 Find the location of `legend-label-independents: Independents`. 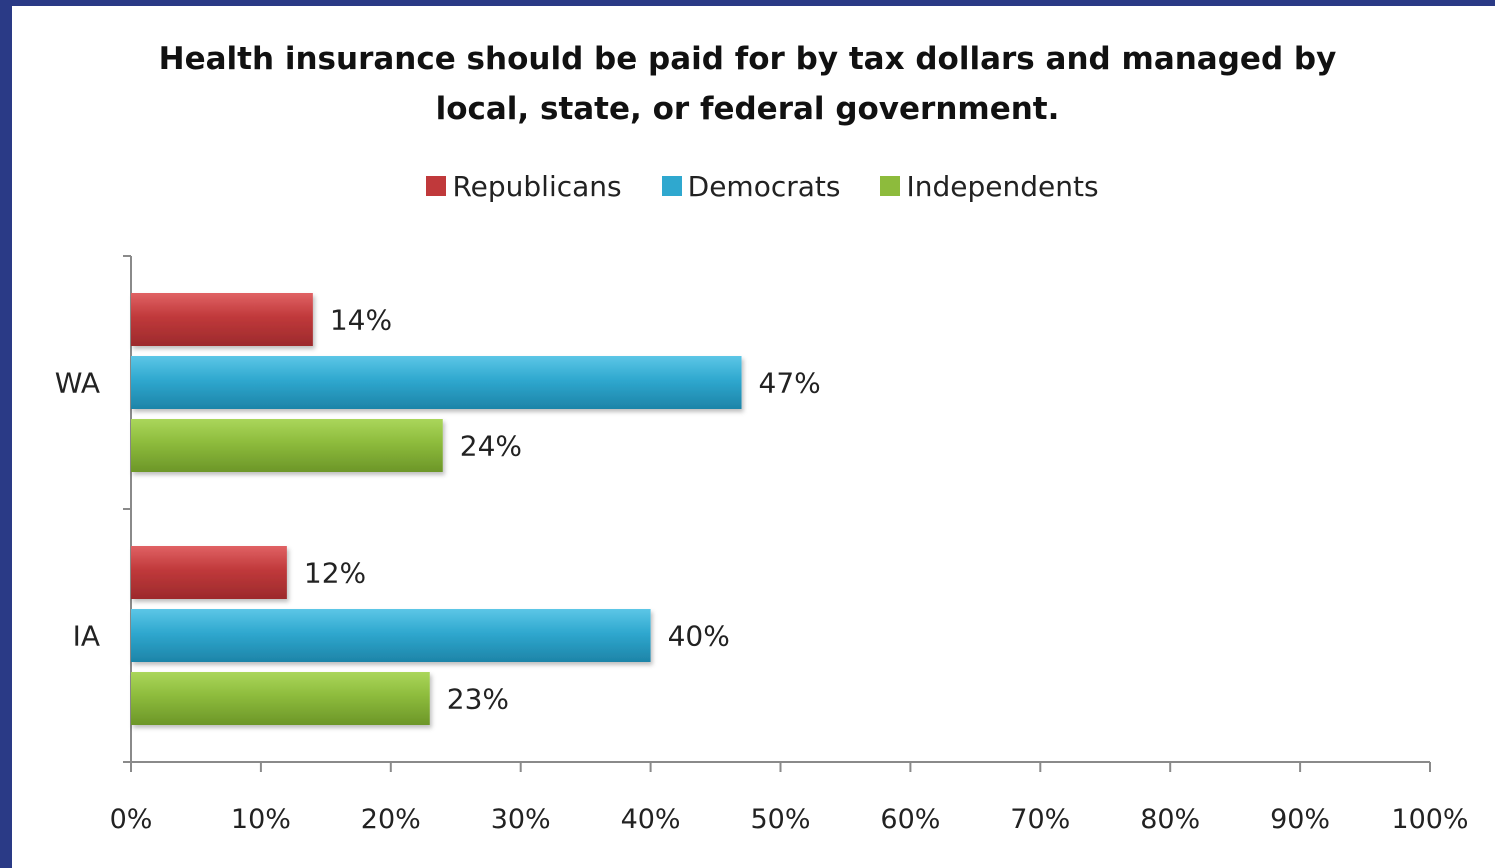

legend-label-independents: Independents is located at coordinates (1002, 186).